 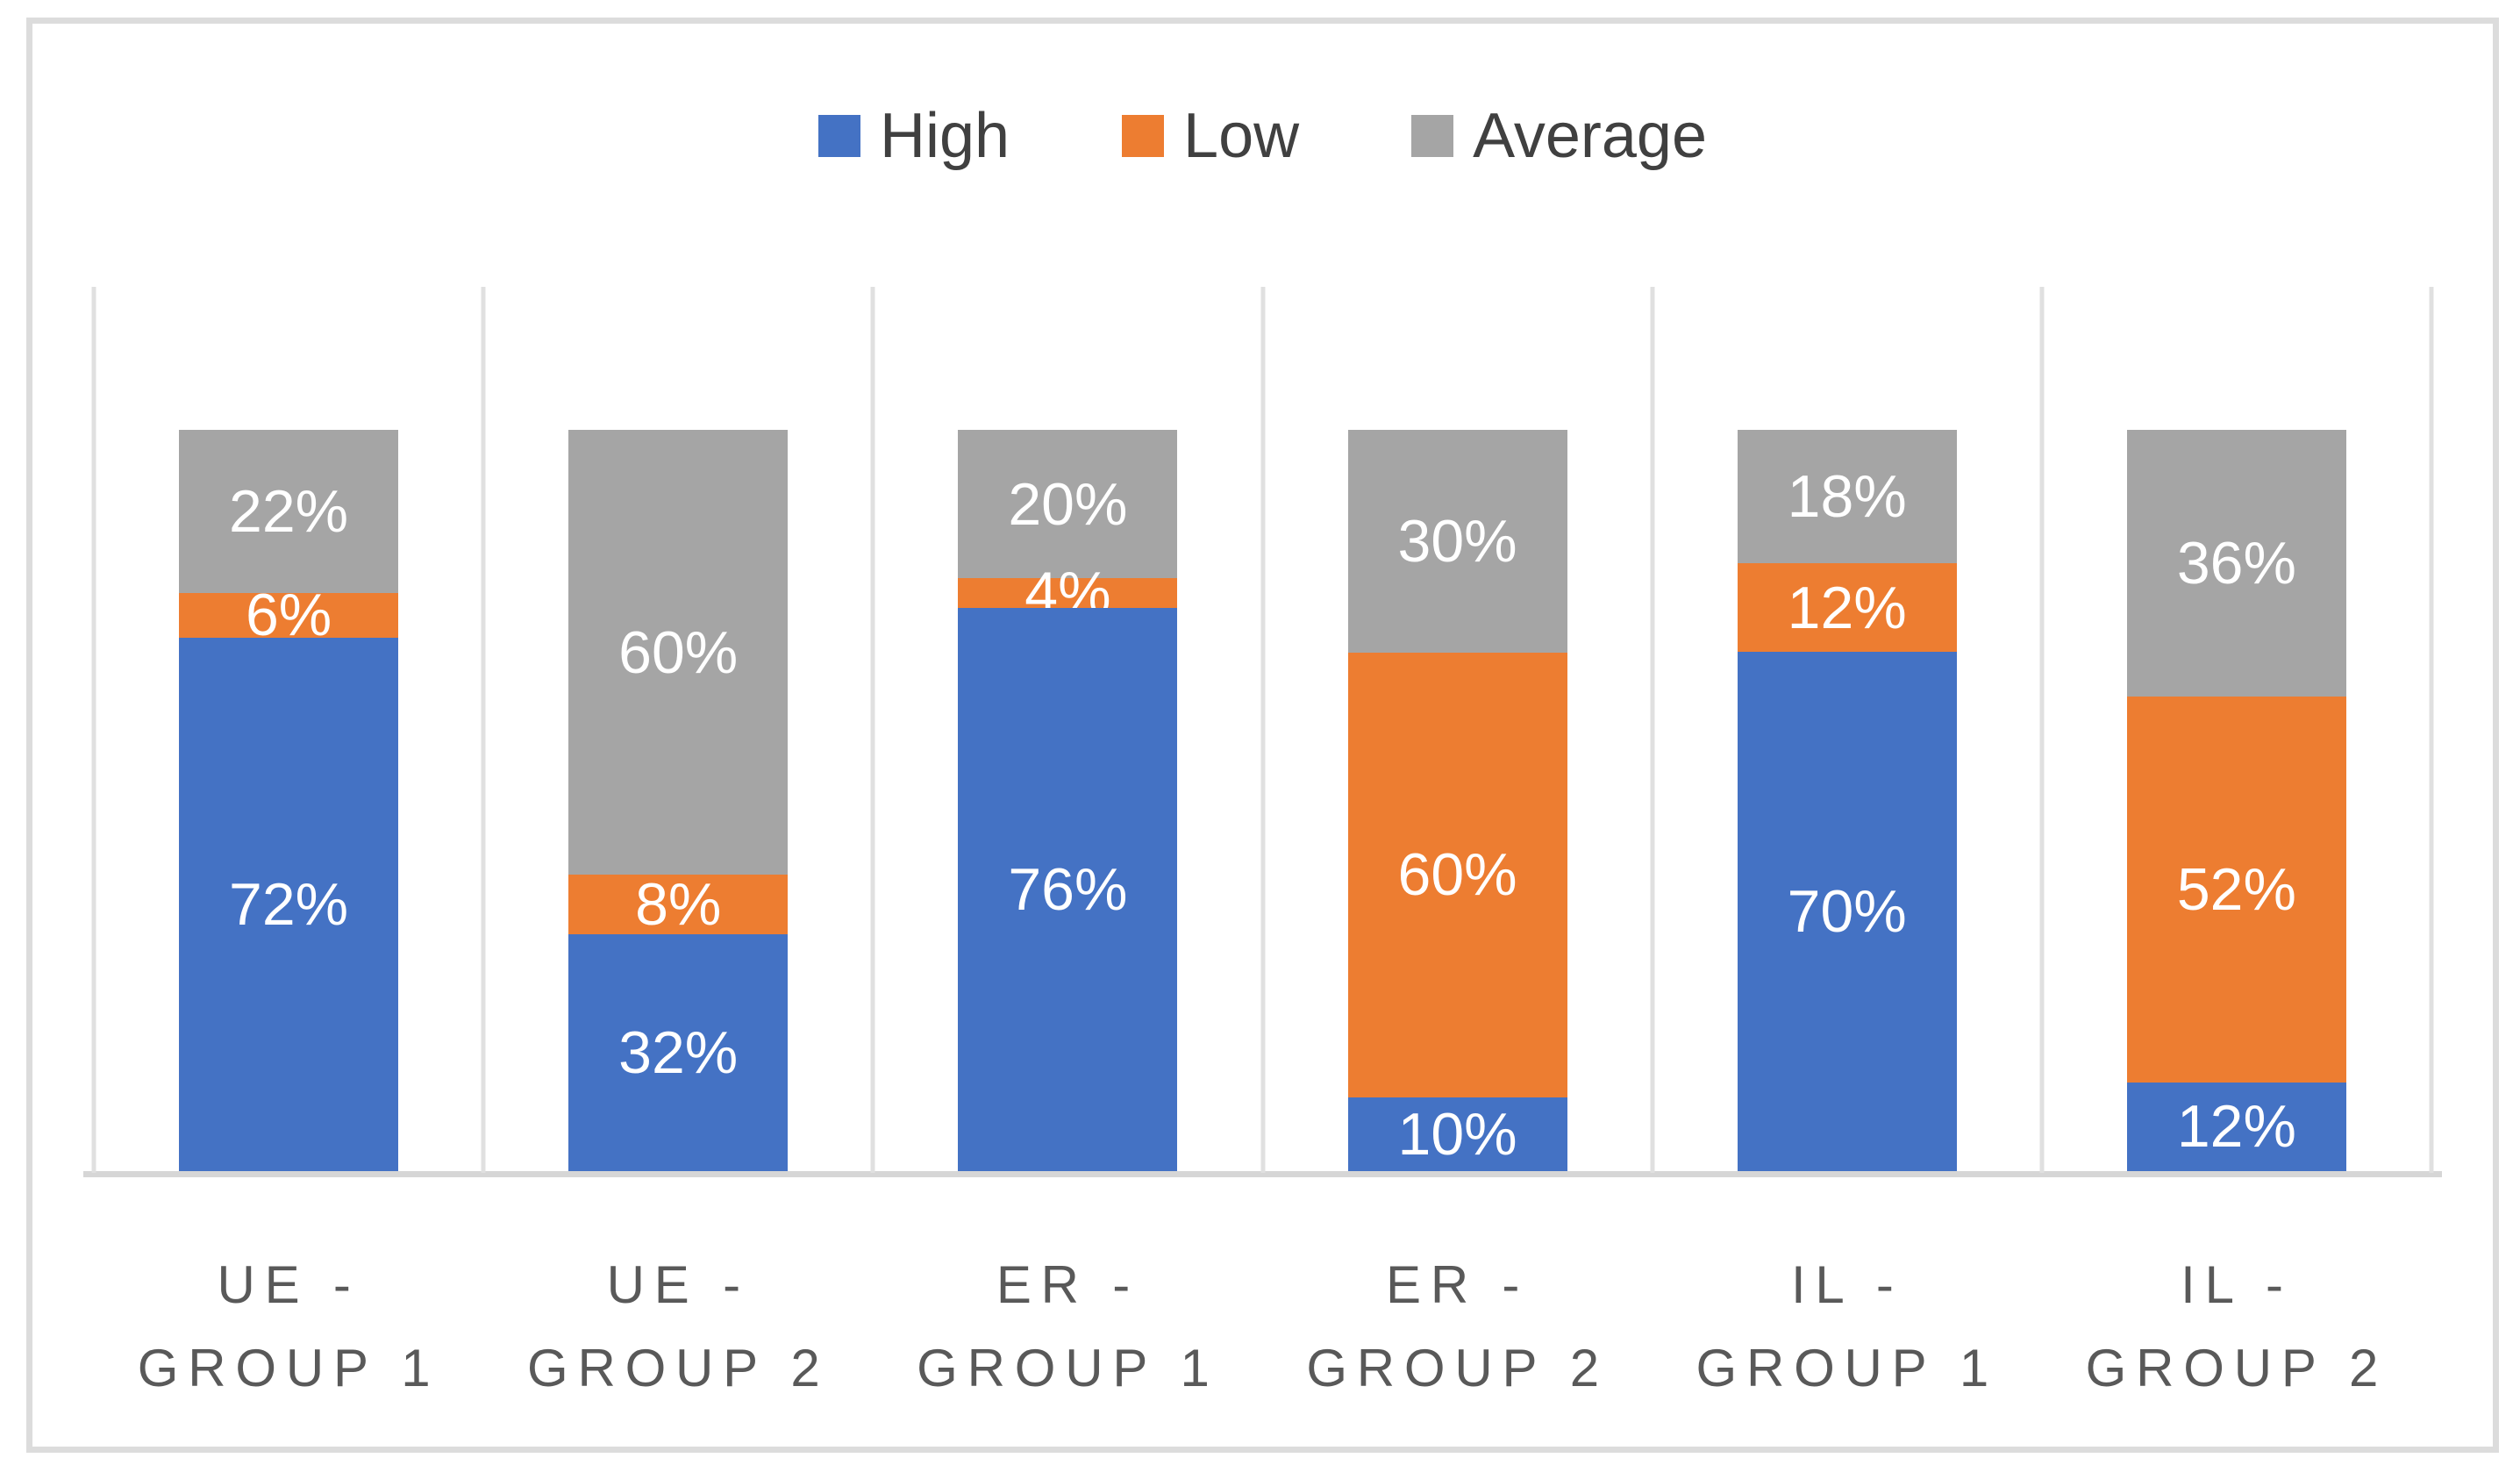 I want to click on value-label: 22%, so click(x=289, y=511).